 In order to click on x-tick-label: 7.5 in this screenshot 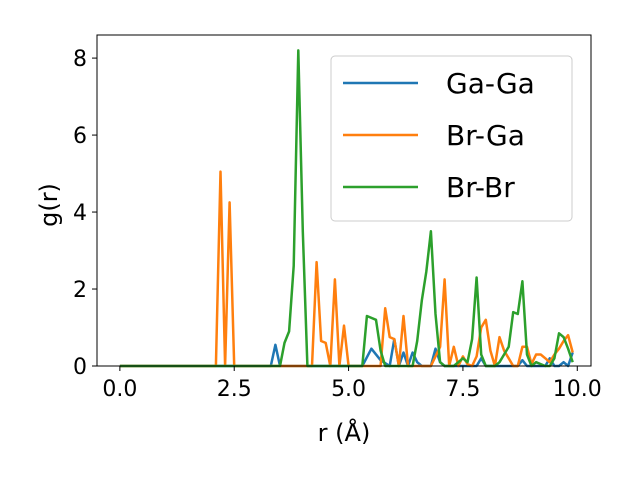, I will do `click(462, 389)`.